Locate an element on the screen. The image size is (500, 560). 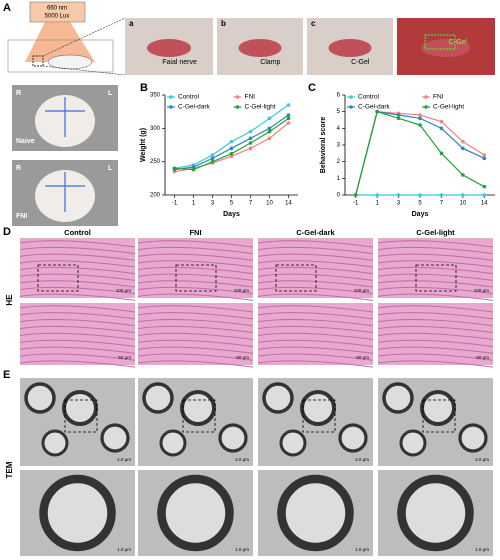
gel-box is located at coordinates (440, 42).